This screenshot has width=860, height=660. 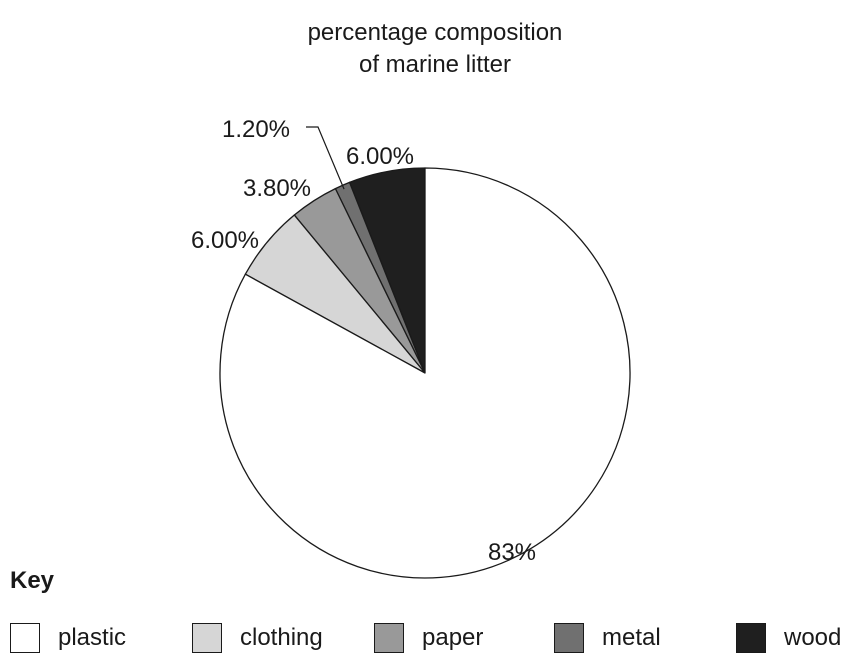 What do you see at coordinates (25, 638) in the screenshot?
I see `legend-swatch-plastic` at bounding box center [25, 638].